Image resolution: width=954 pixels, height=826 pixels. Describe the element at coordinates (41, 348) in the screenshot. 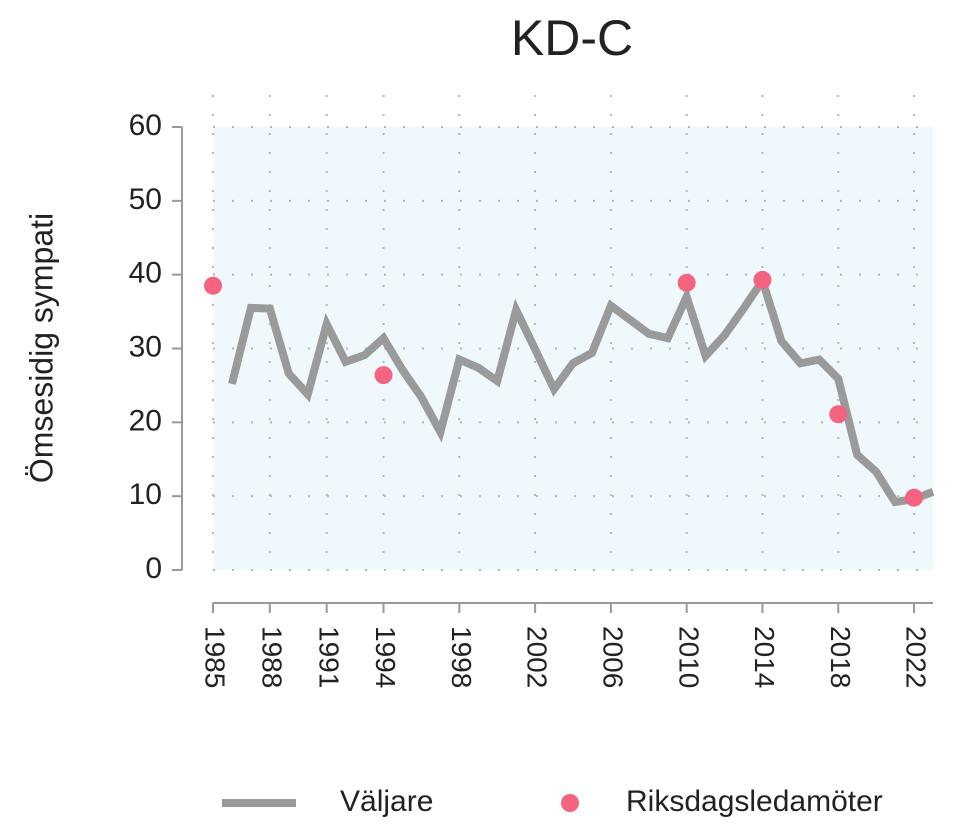

I see `y-axis-label: Ömsesidig sympati` at that location.